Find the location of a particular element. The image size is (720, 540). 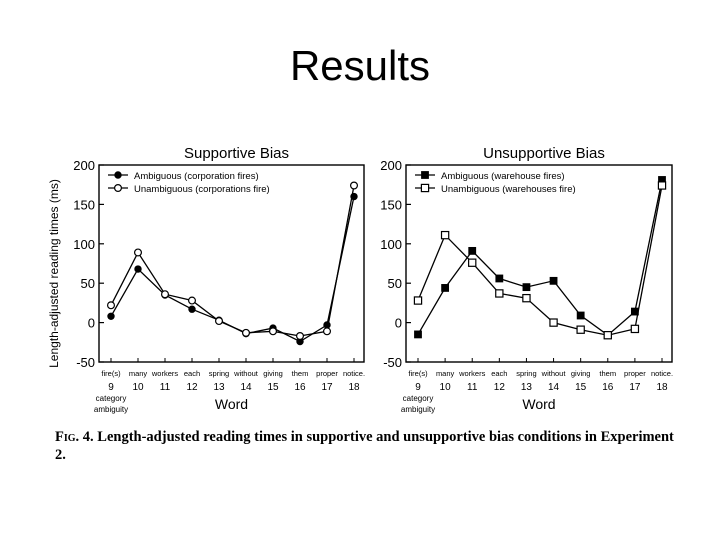

slide-title: Results is located at coordinates (360, 65).